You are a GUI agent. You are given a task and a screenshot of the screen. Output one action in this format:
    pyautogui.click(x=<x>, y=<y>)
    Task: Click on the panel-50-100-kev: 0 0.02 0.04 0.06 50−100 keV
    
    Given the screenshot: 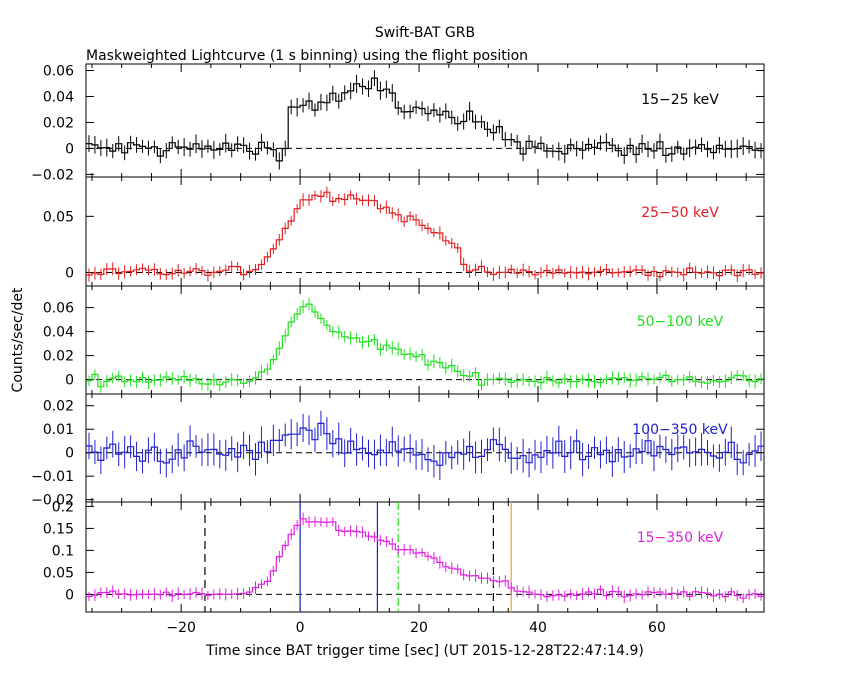 What is the action you would take?
    pyautogui.click(x=404, y=340)
    